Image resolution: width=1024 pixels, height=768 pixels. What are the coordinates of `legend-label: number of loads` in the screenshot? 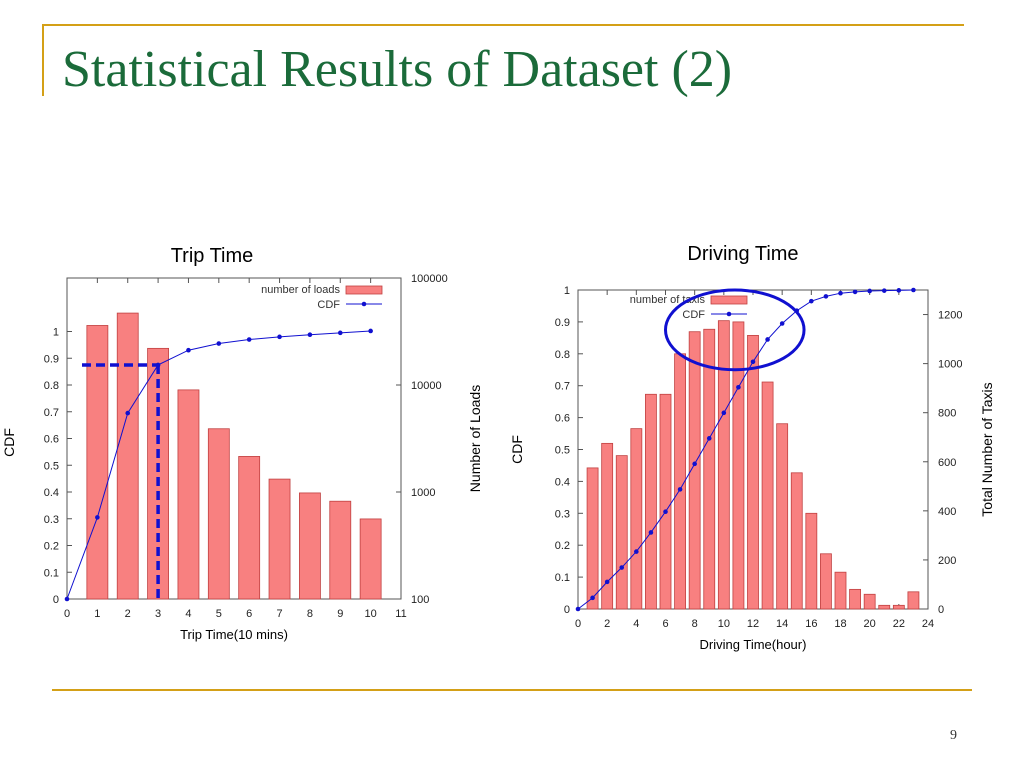 It's located at (300, 290).